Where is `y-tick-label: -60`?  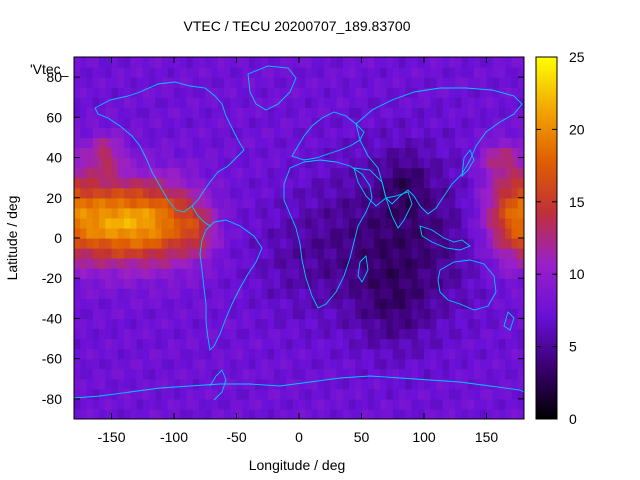 y-tick-label: -60 is located at coordinates (52, 359).